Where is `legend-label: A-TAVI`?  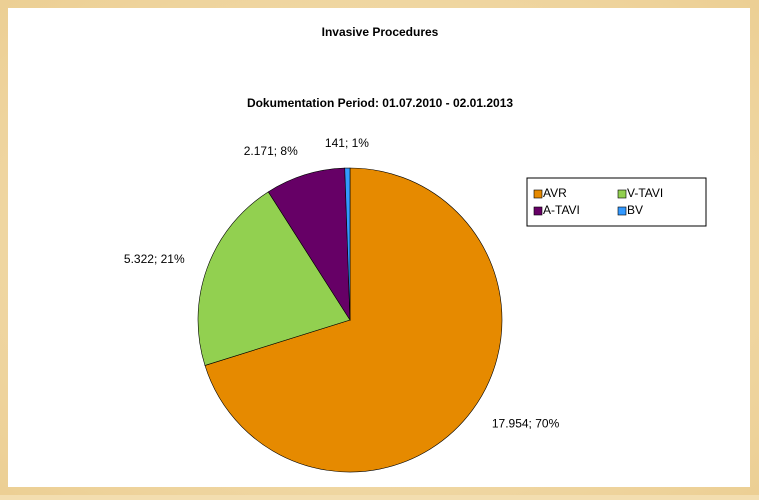 legend-label: A-TAVI is located at coordinates (561, 210).